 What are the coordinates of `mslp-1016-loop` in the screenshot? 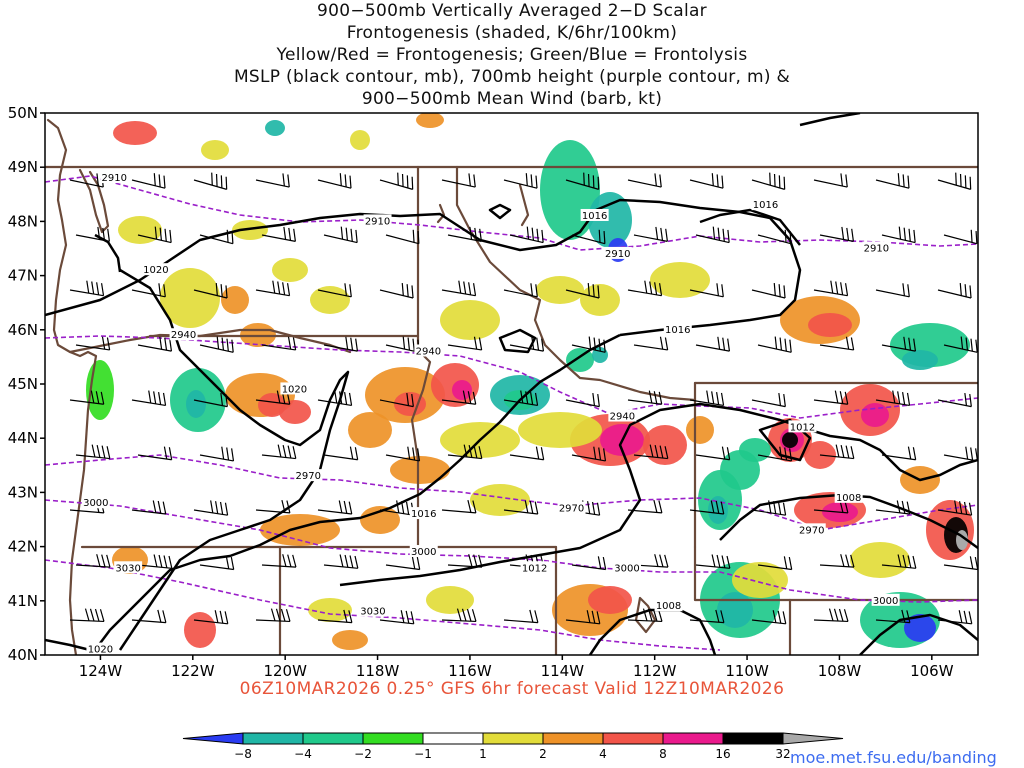 It's located at (500, 211).